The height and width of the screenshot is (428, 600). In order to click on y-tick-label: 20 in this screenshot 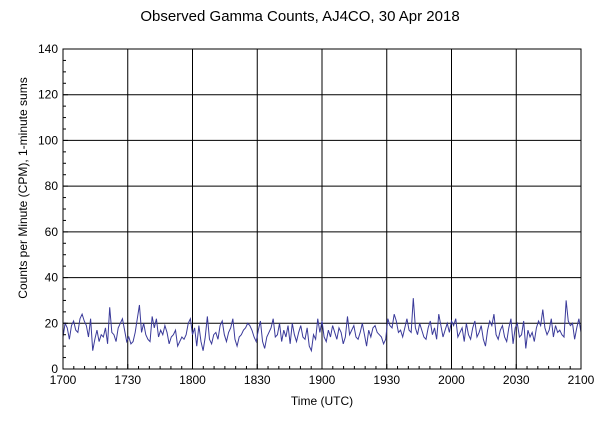, I will do `click(52, 323)`.